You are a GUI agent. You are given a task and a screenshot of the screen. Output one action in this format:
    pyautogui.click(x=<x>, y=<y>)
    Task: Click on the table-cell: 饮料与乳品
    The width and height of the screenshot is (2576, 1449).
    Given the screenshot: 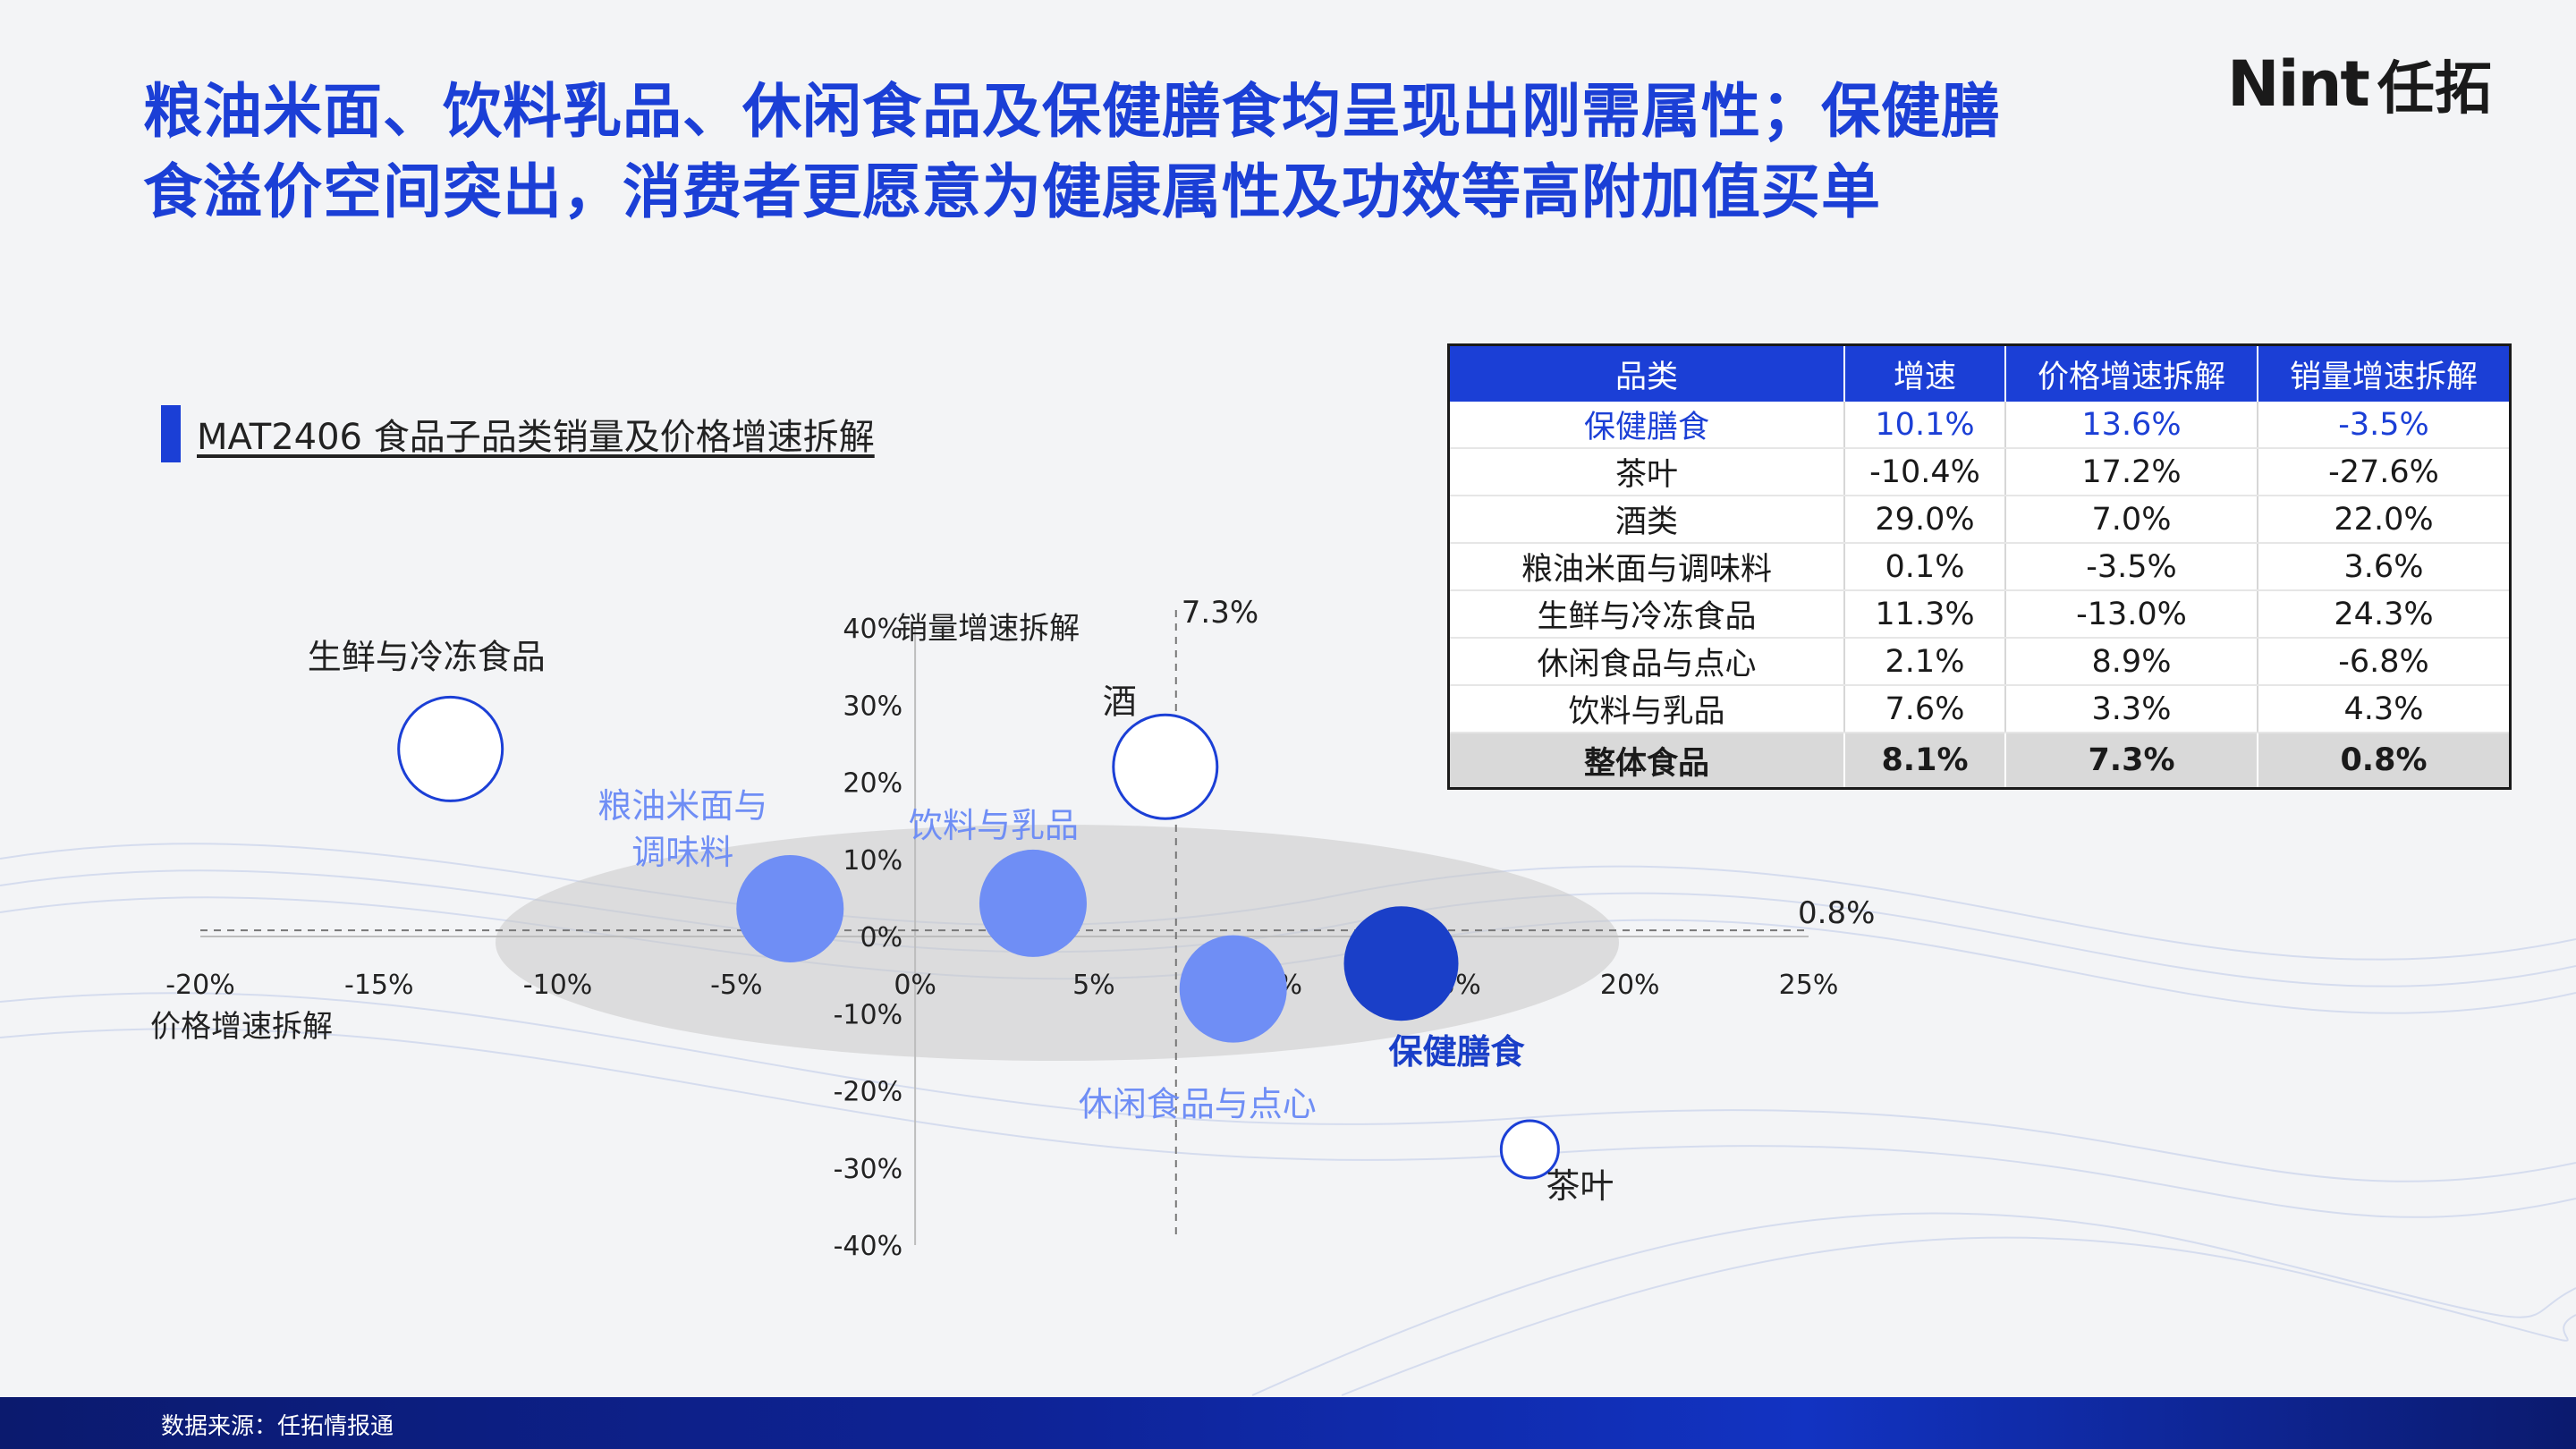 What is the action you would take?
    pyautogui.click(x=1646, y=709)
    